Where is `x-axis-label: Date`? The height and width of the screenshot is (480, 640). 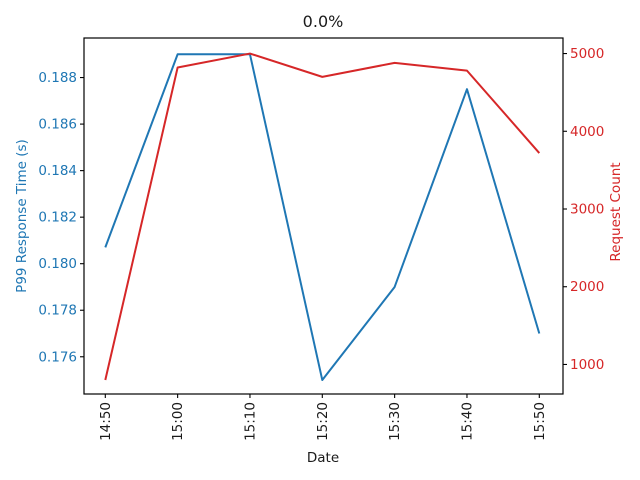
x-axis-label: Date is located at coordinates (323, 458).